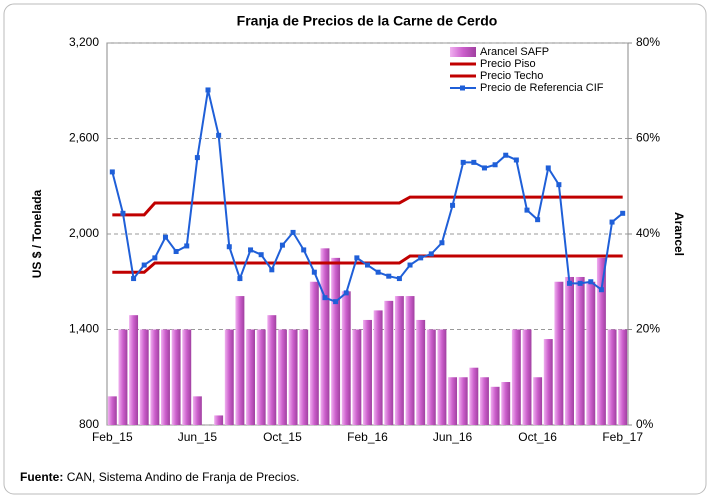  What do you see at coordinates (514, 52) in the screenshot?
I see `legend-label: Arancel SAFP` at bounding box center [514, 52].